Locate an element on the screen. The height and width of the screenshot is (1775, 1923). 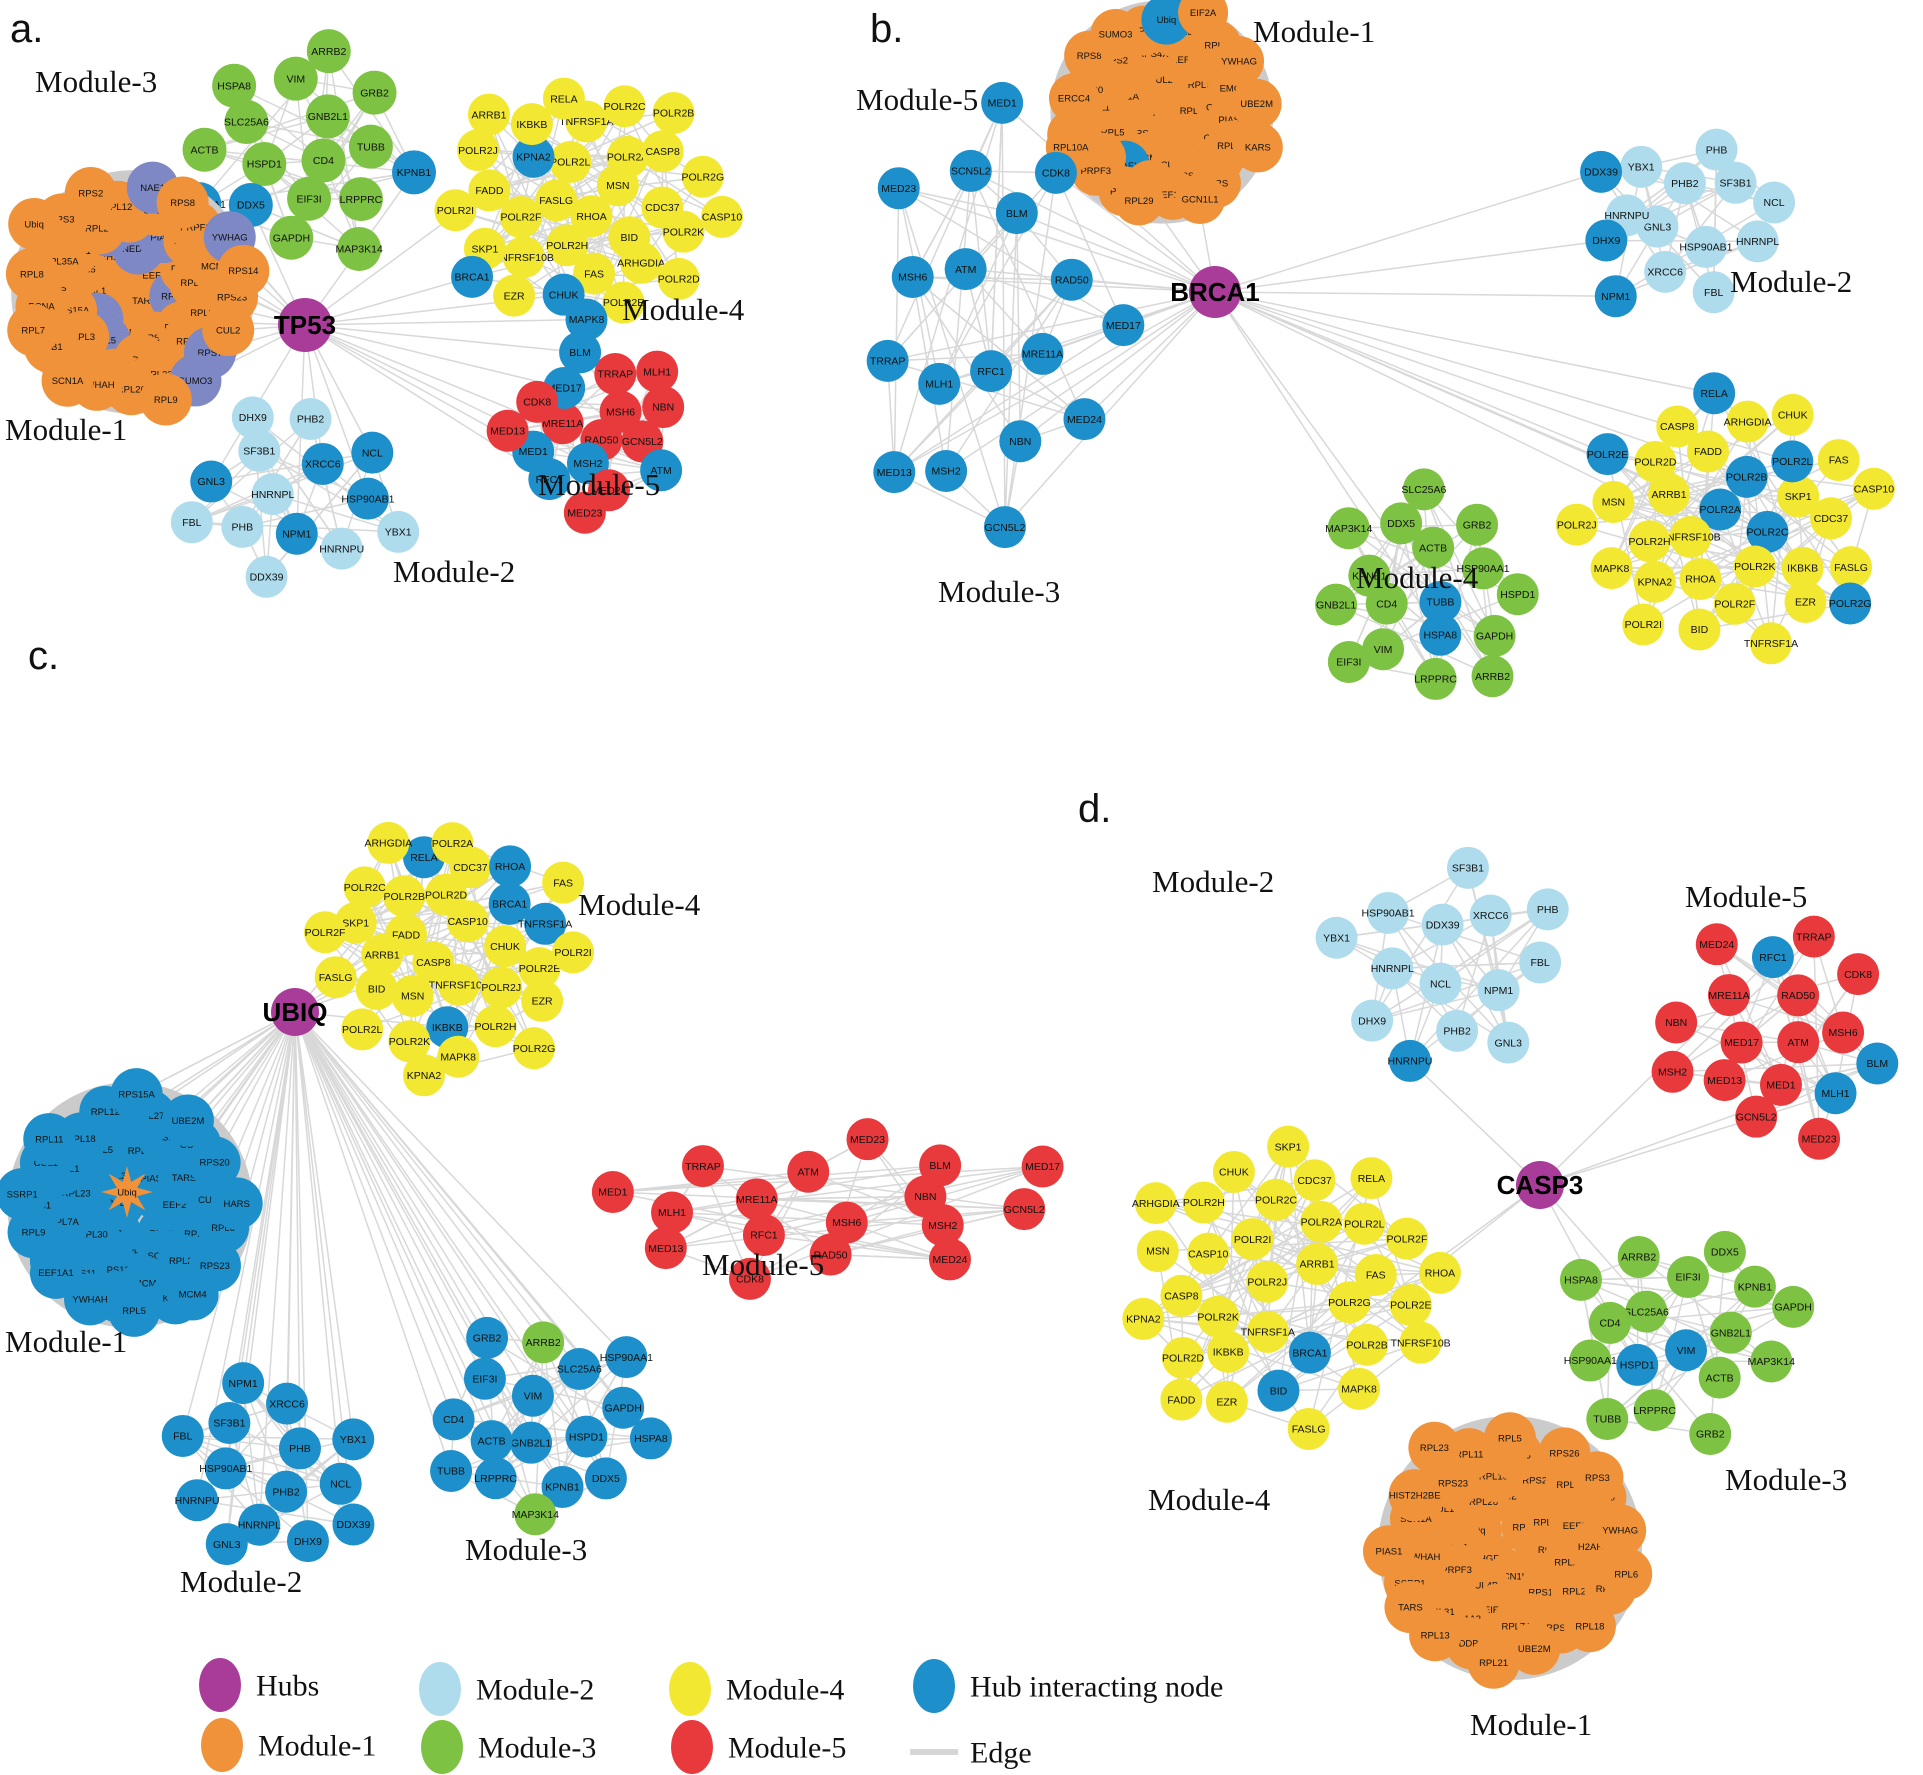
node-casp10: CASP10 is located at coordinates (1873, 488).